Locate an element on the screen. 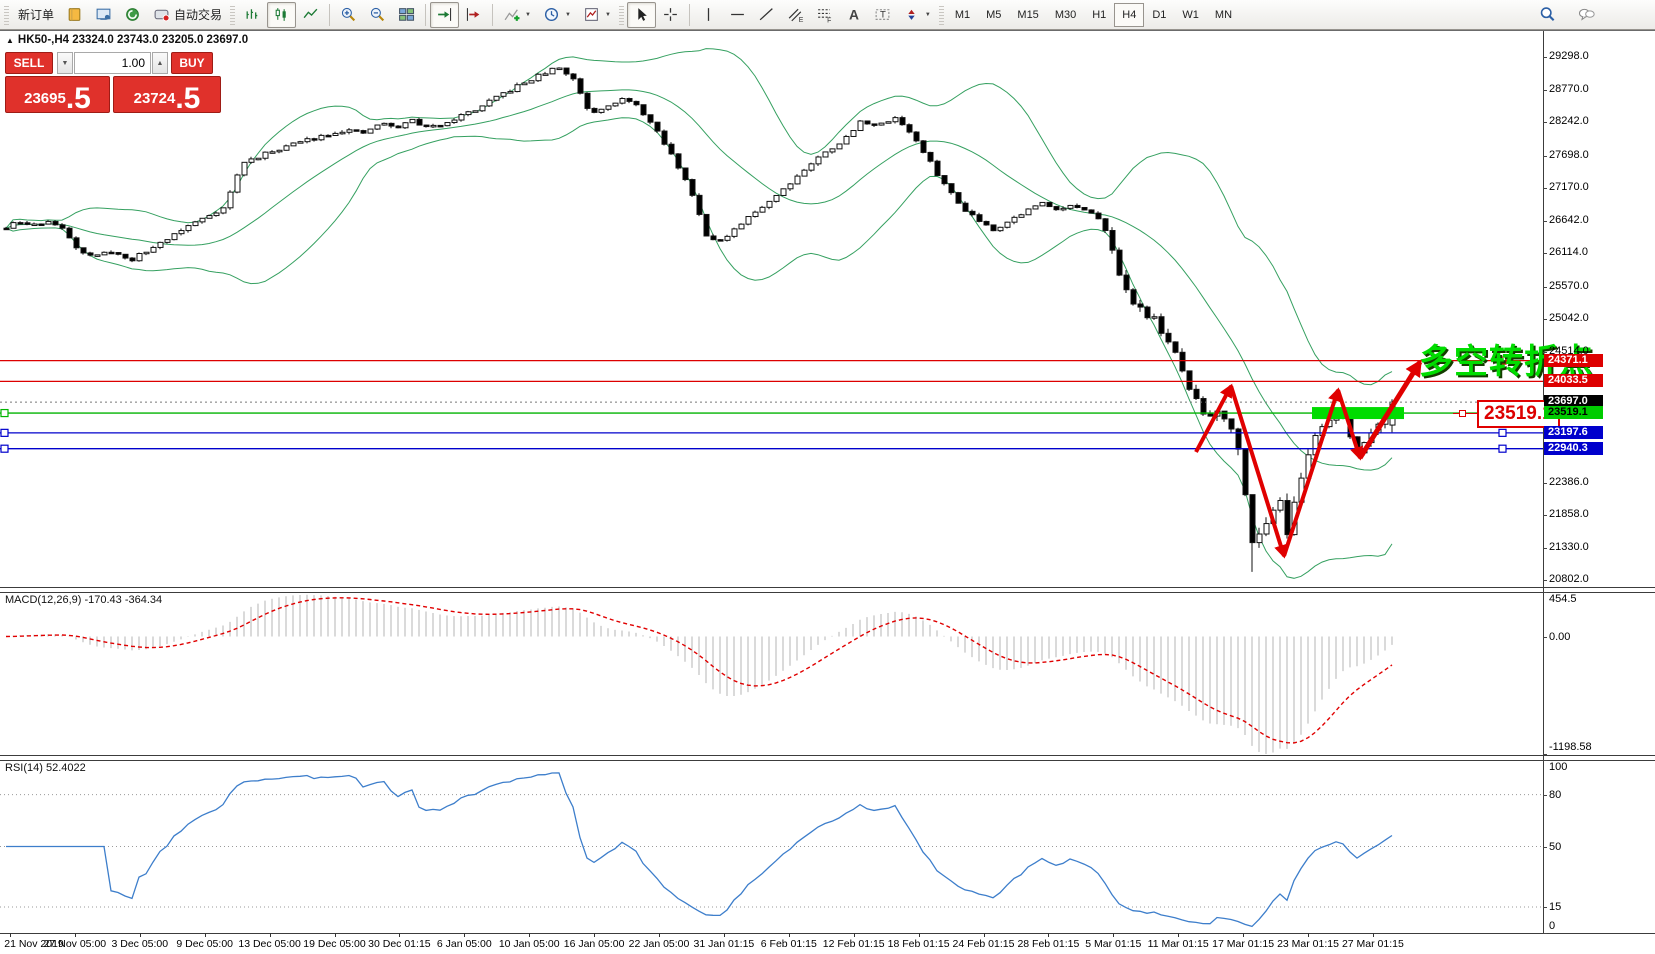 This screenshot has width=1655, height=954. auto-trading-icon is located at coordinates (162, 15).